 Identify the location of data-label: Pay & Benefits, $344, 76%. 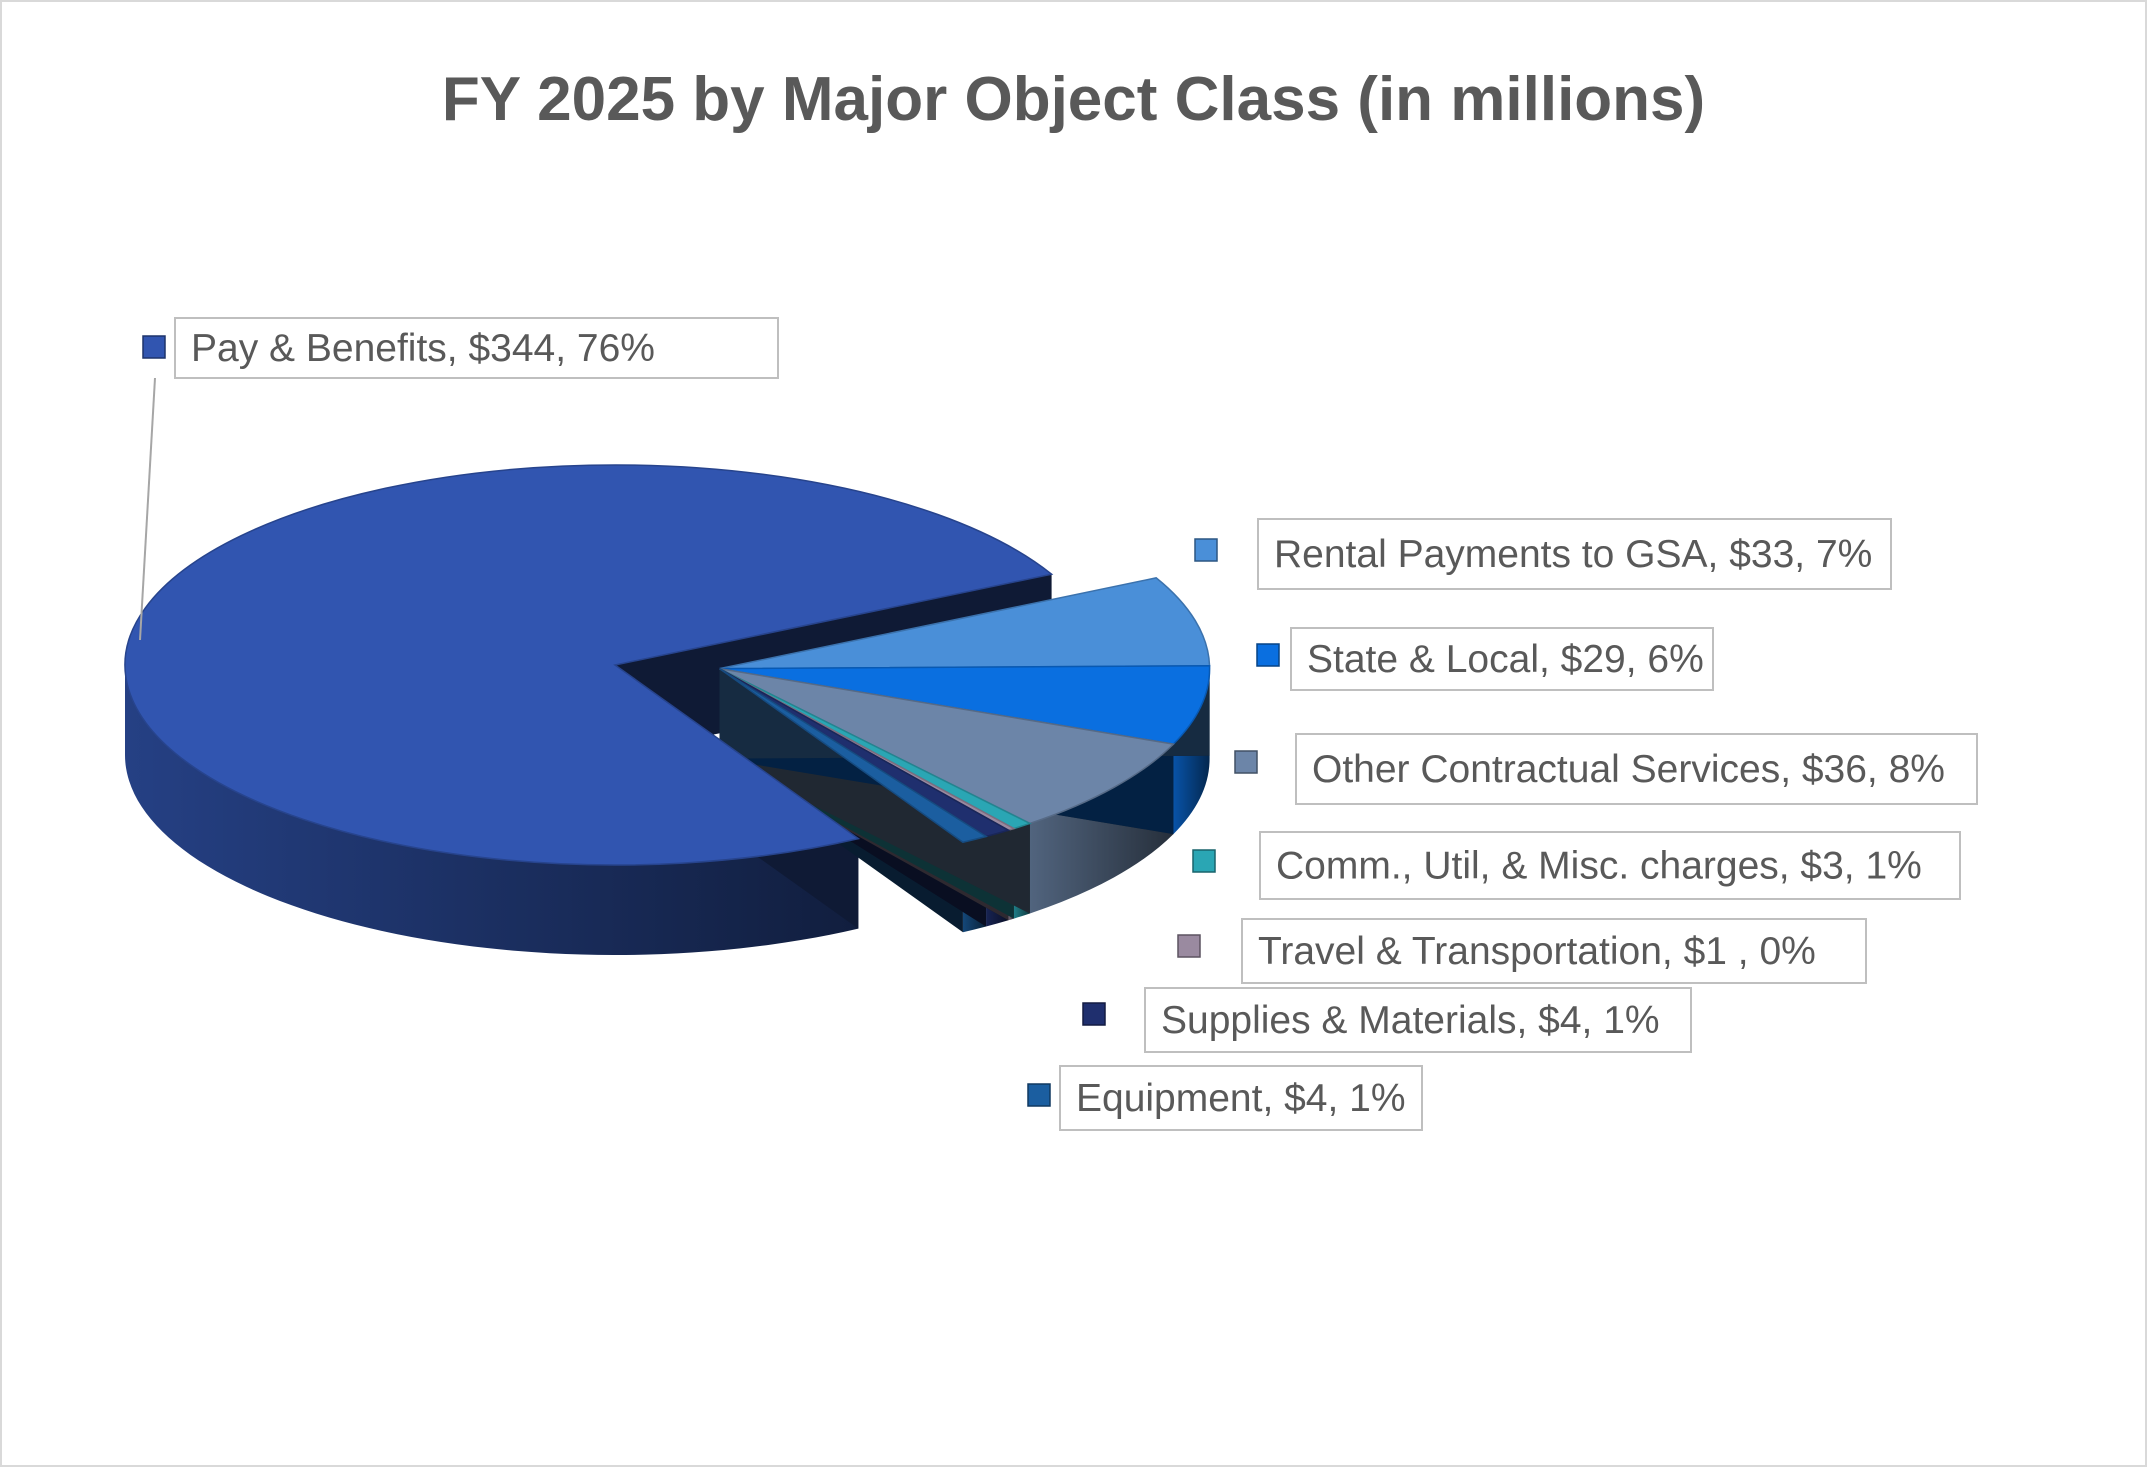
(459, 479).